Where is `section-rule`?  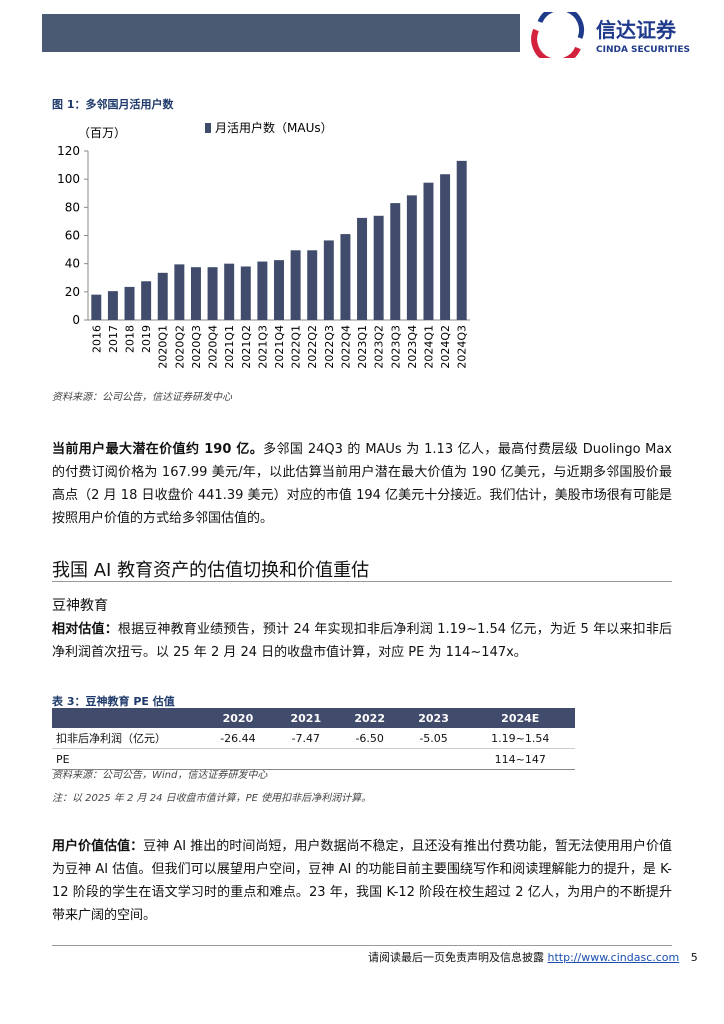 section-rule is located at coordinates (362, 581).